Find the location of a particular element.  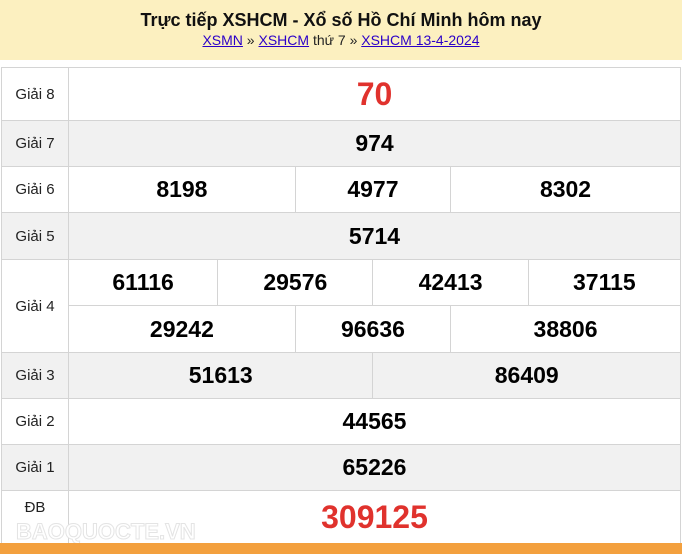

prize-label: Giải 3 is located at coordinates (35, 375).